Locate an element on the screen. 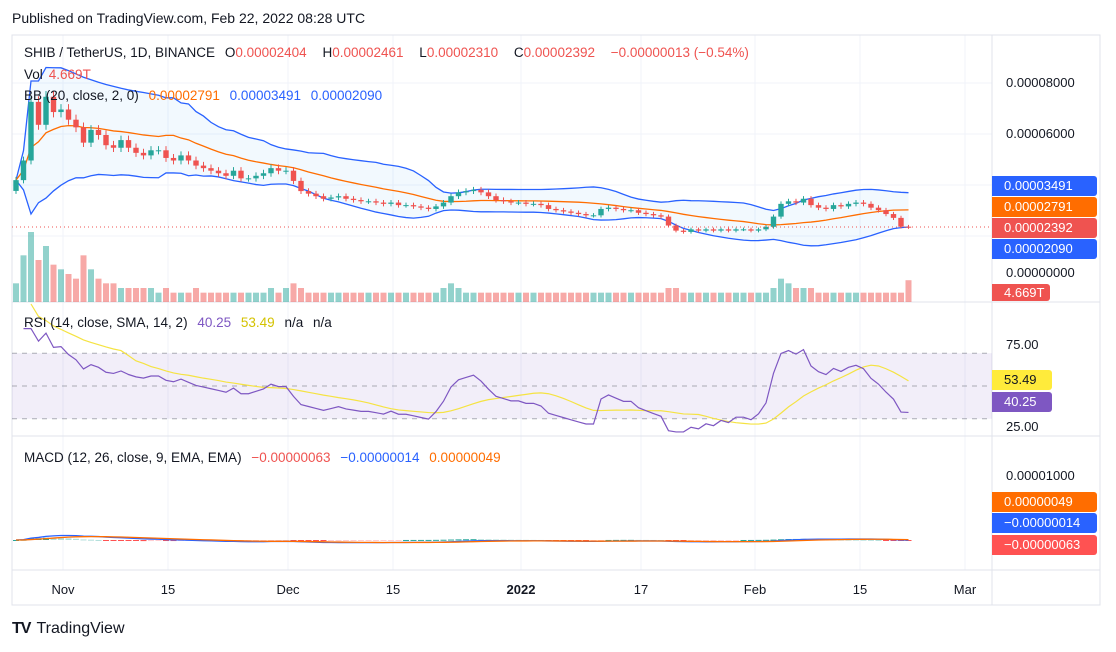 This screenshot has width=1116, height=652. bb-lower-tag: 0.00002090 is located at coordinates (1044, 249).